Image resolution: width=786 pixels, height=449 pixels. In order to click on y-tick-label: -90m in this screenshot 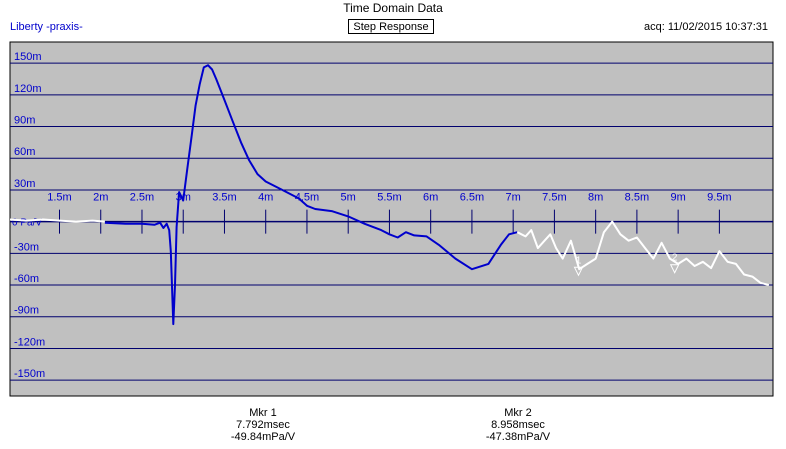, I will do `click(26, 311)`.